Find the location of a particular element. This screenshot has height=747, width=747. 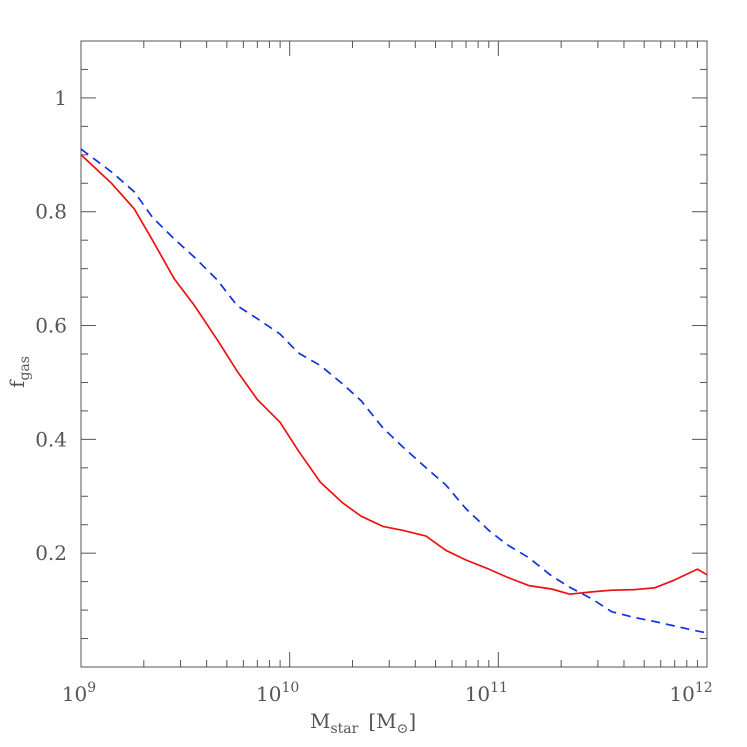

x-tick-exponent: 11 is located at coordinates (499, 688).